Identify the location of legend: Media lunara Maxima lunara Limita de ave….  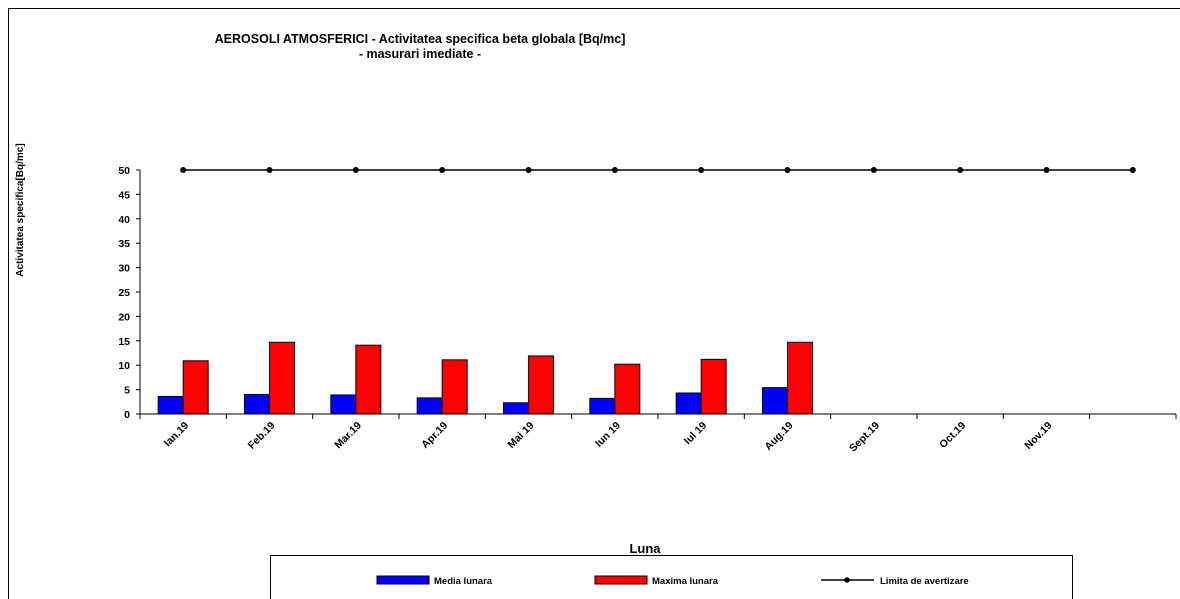
(671, 577).